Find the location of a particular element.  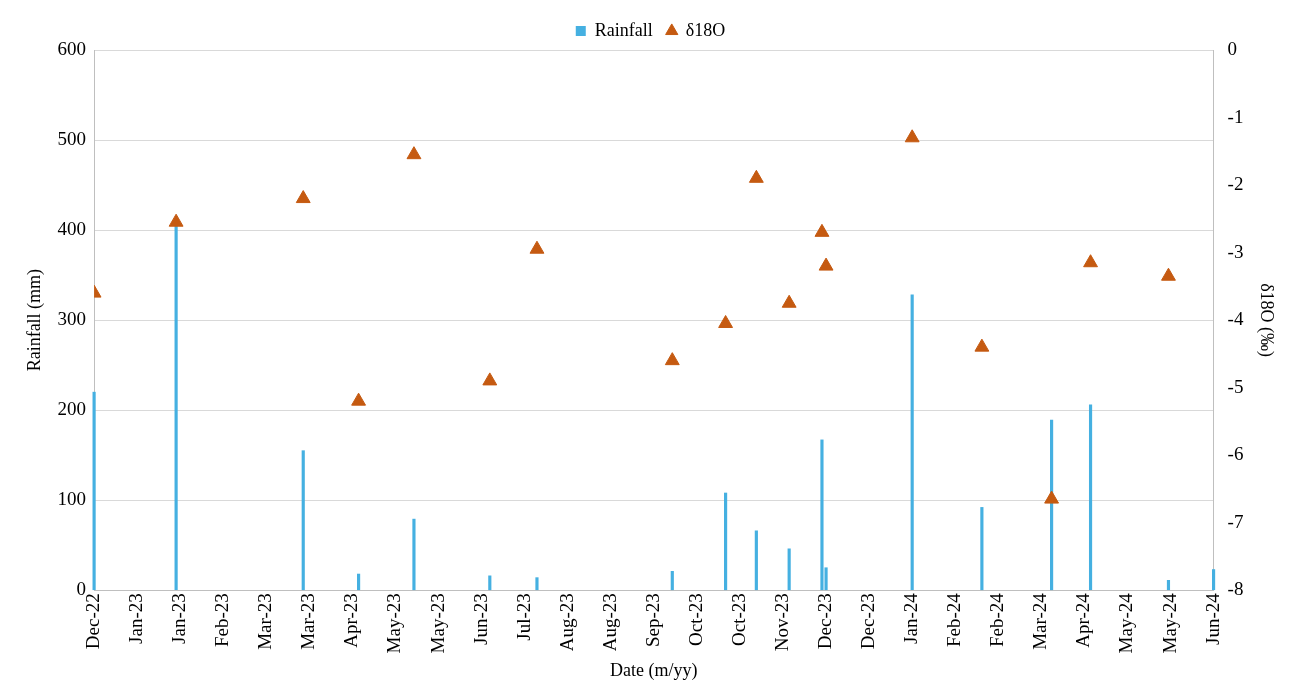

y-tick-label: 500 is located at coordinates (72, 139).